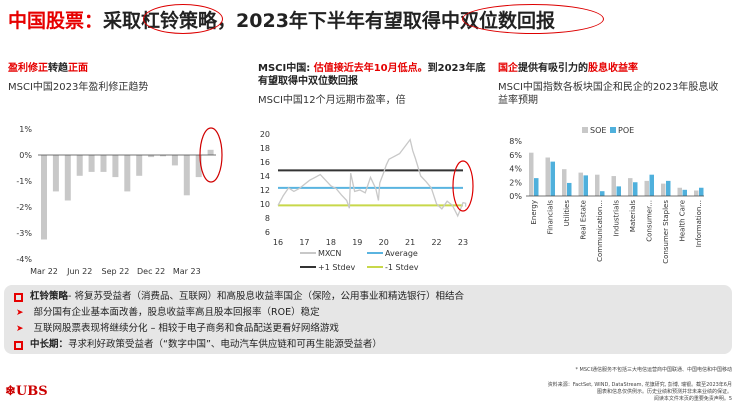 Image resolution: width=740 pixels, height=410 pixels. I want to click on legend-label: Average, so click(401, 253).